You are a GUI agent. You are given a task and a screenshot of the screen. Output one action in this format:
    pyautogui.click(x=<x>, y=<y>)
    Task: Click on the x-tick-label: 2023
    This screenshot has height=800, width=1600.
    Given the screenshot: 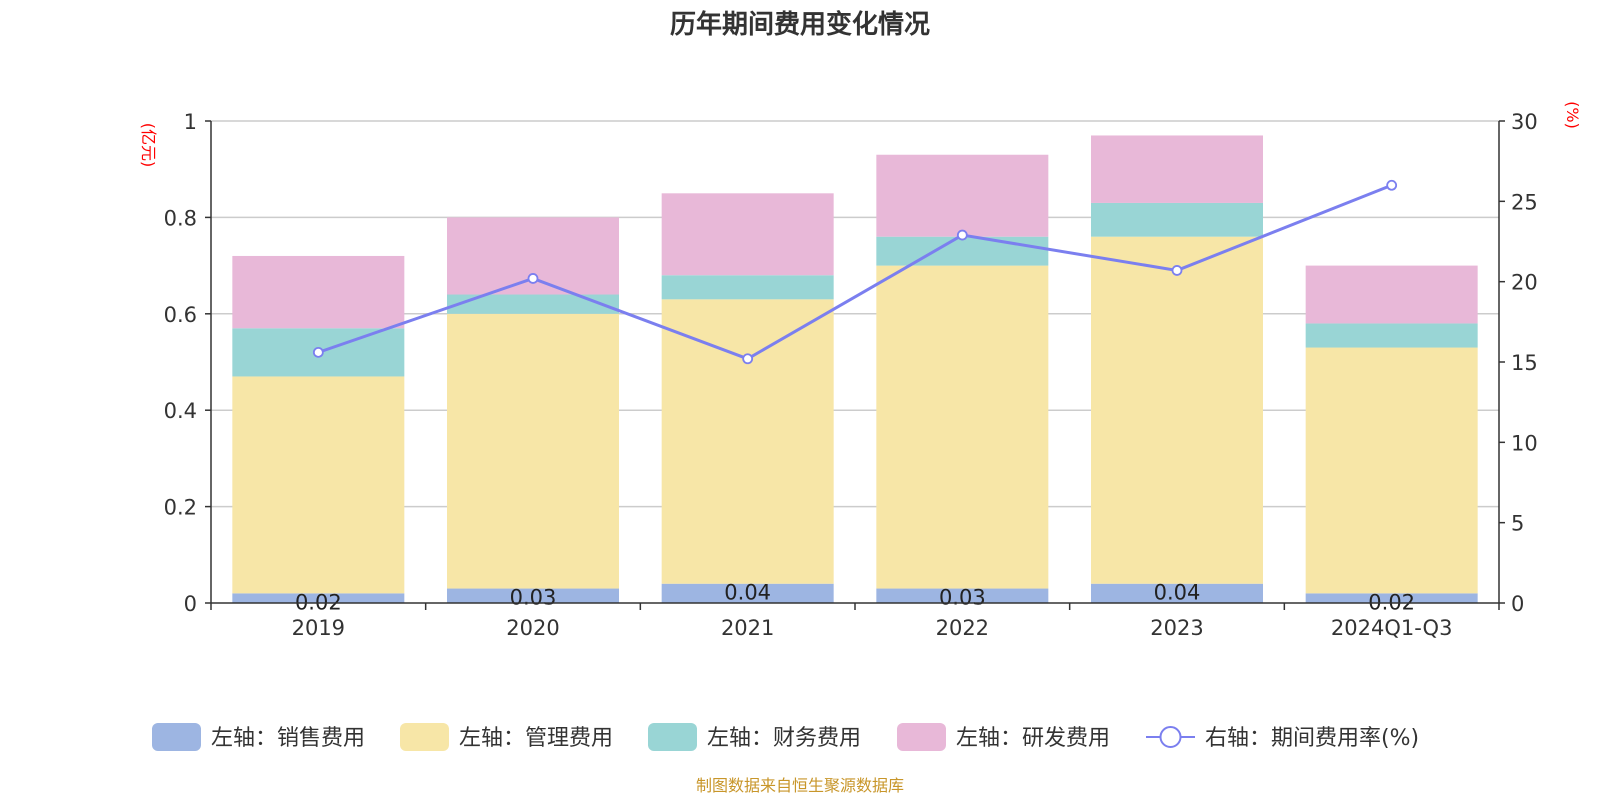 What is the action you would take?
    pyautogui.click(x=1176, y=628)
    